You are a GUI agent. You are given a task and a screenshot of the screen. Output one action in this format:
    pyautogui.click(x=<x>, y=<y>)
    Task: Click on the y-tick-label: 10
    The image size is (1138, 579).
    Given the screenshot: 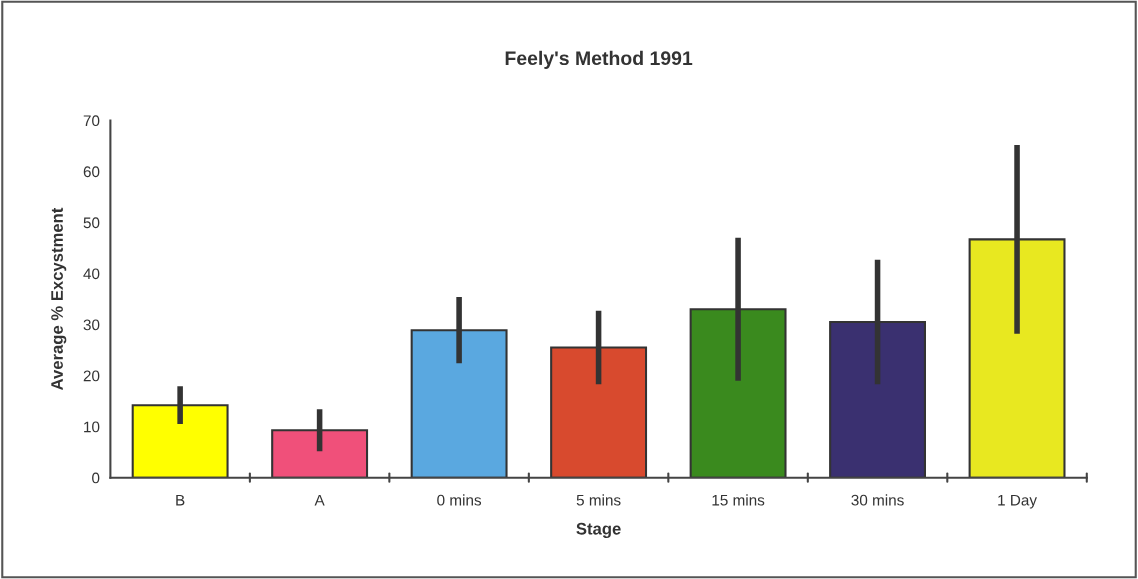 What is the action you would take?
    pyautogui.click(x=92, y=427)
    